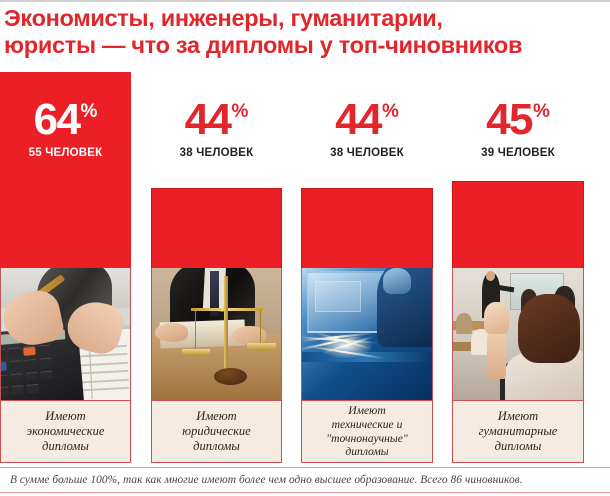 The width and height of the screenshot is (610, 496). I want to click on caption-text-humanities: Имеют гуманитарные дипломы, so click(518, 431).